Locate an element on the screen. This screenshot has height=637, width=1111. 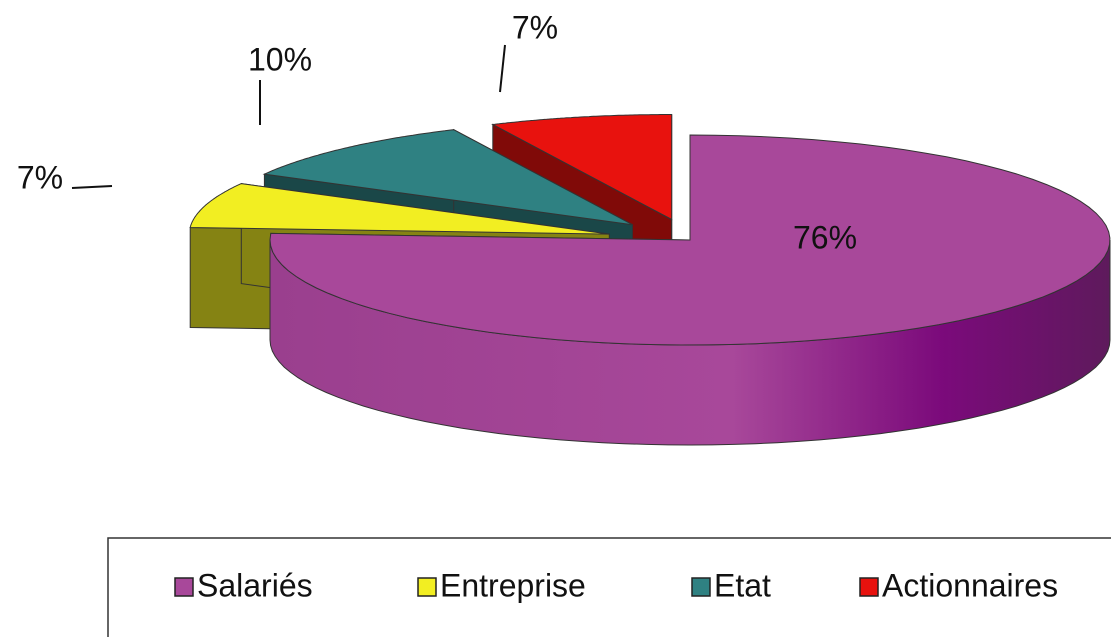
legend-label: Etat is located at coordinates (742, 585).